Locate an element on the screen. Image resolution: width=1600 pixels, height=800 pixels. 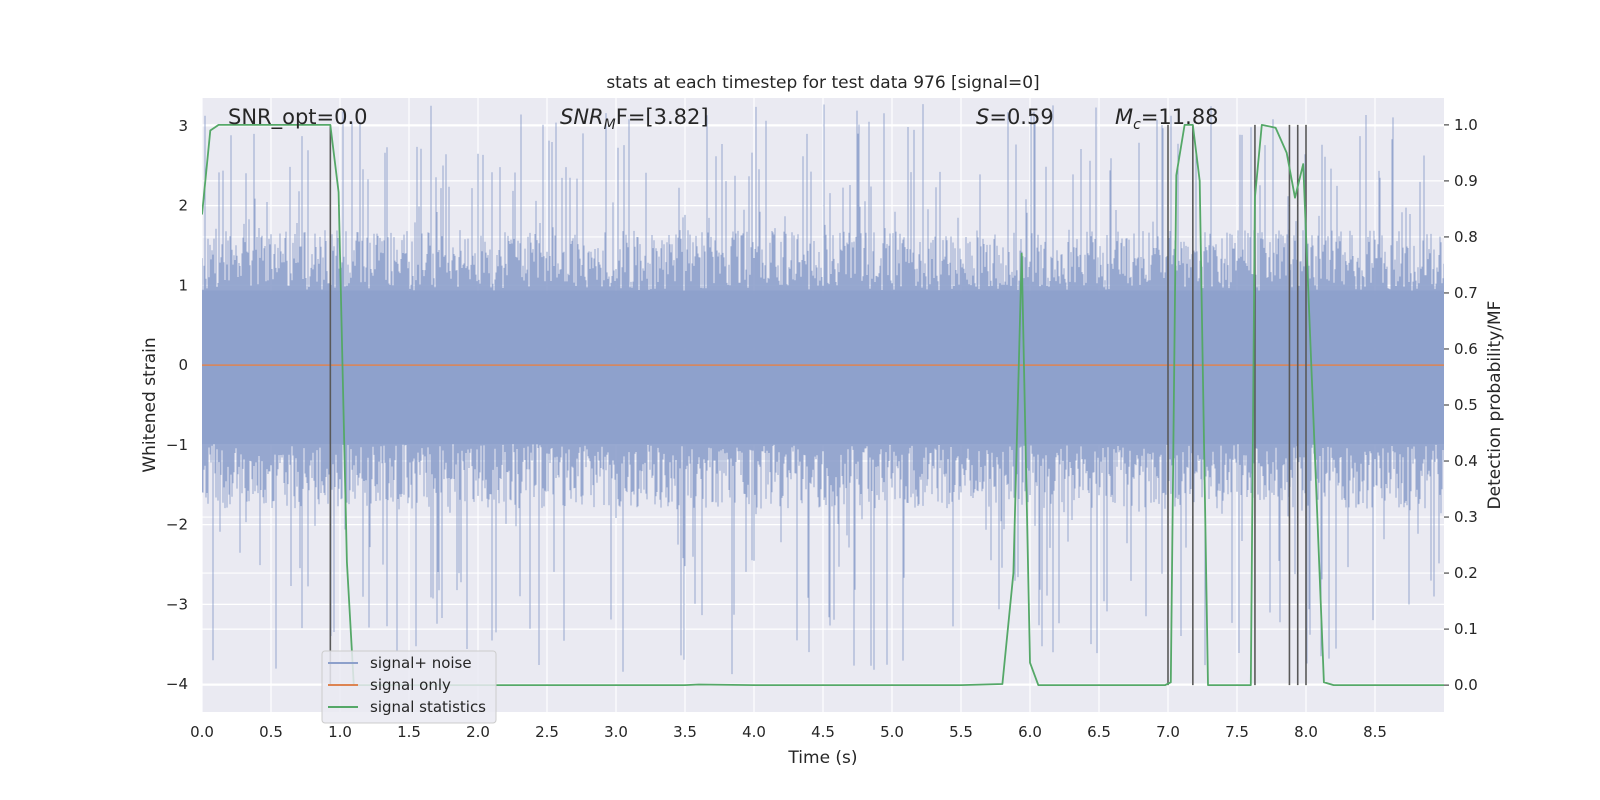
y2-tick-label: 0.9 is located at coordinates (1466, 181).